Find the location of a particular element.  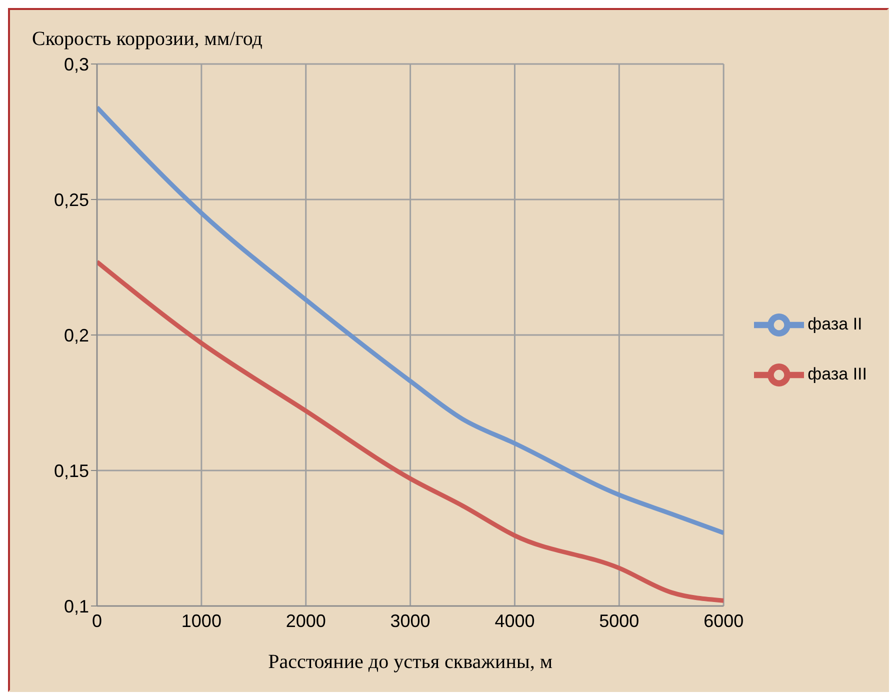

y-tick-label: 0,3 is located at coordinates (76, 64).